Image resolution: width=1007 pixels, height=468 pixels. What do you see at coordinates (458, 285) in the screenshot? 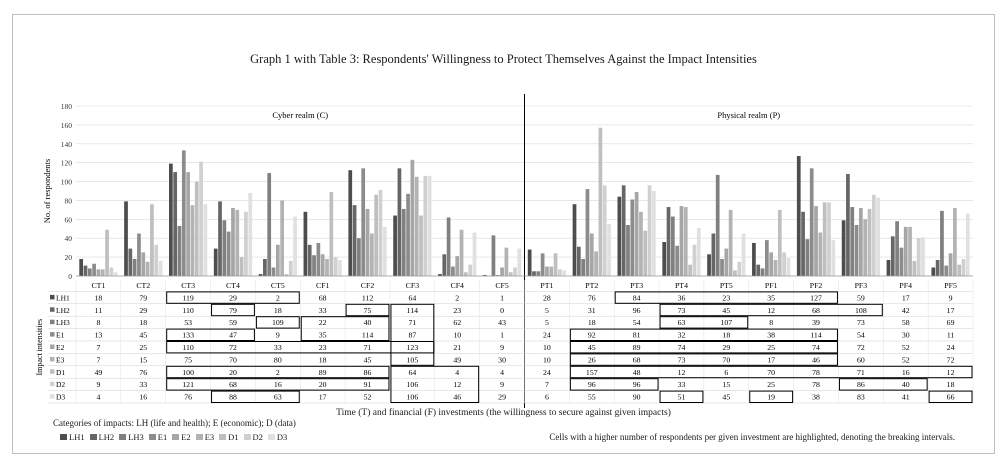
I see `table-column-header: CF4` at bounding box center [458, 285].